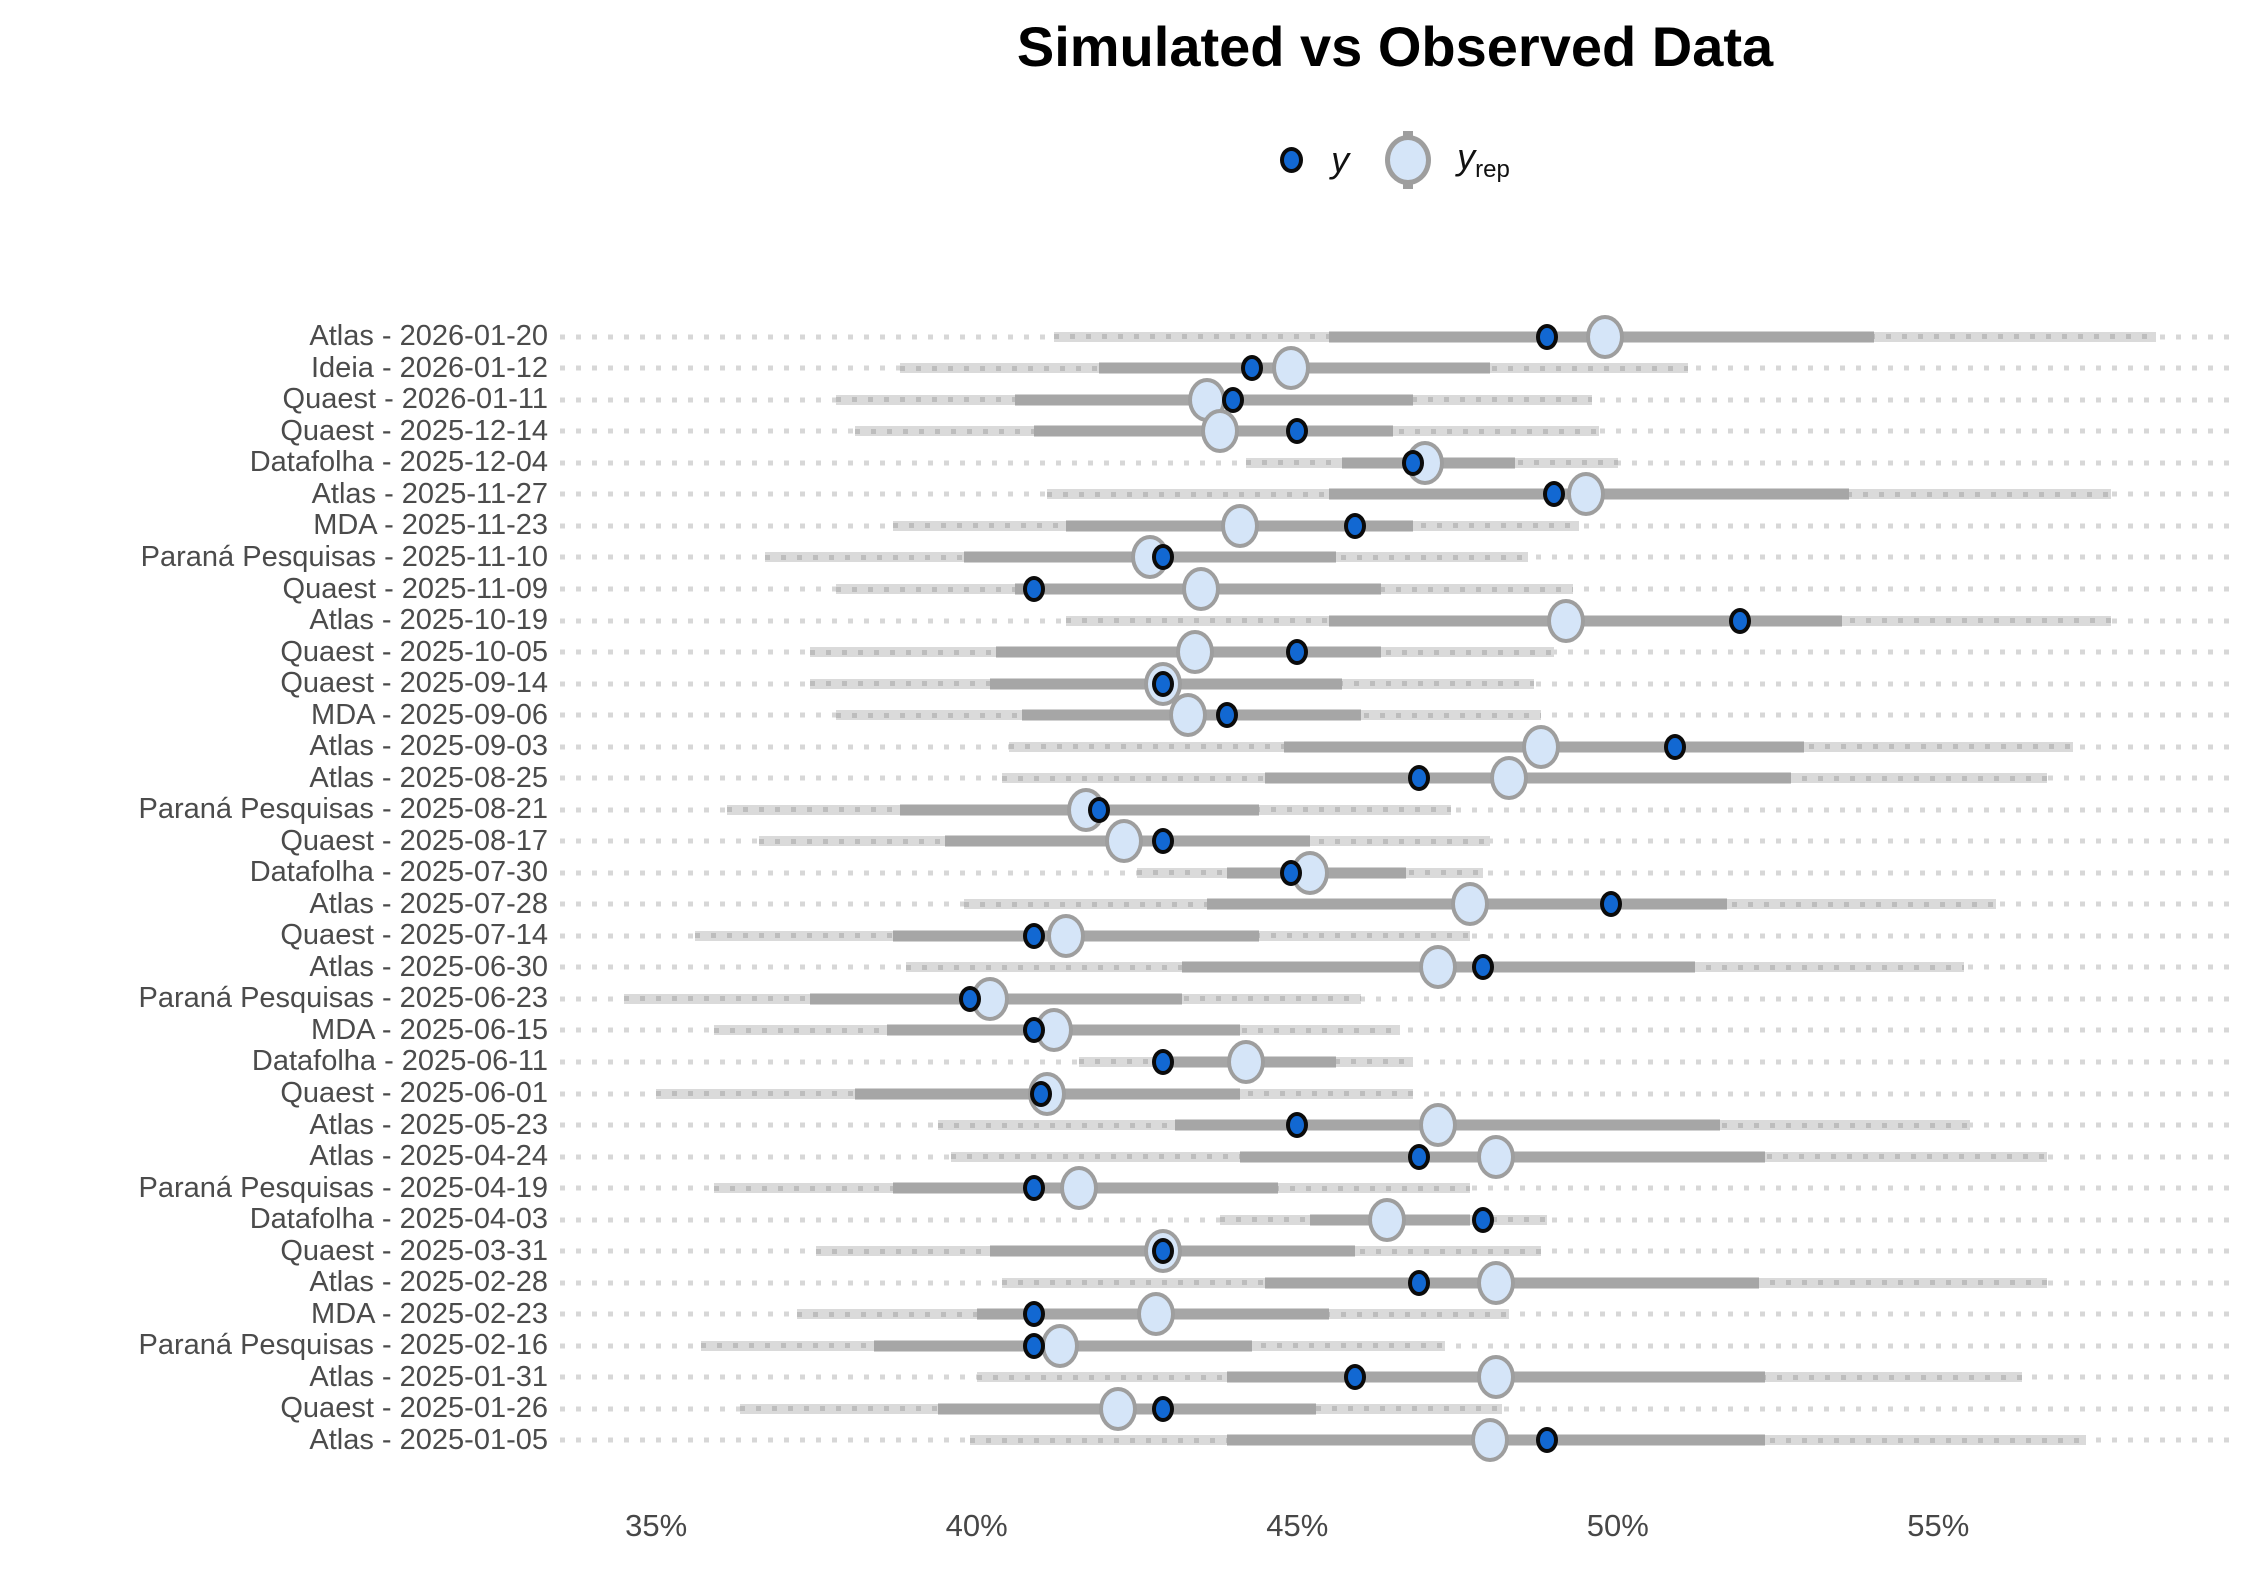 This screenshot has height=1587, width=2254. I want to click on row-label: Quaest - 2025-07-14, so click(414, 935).